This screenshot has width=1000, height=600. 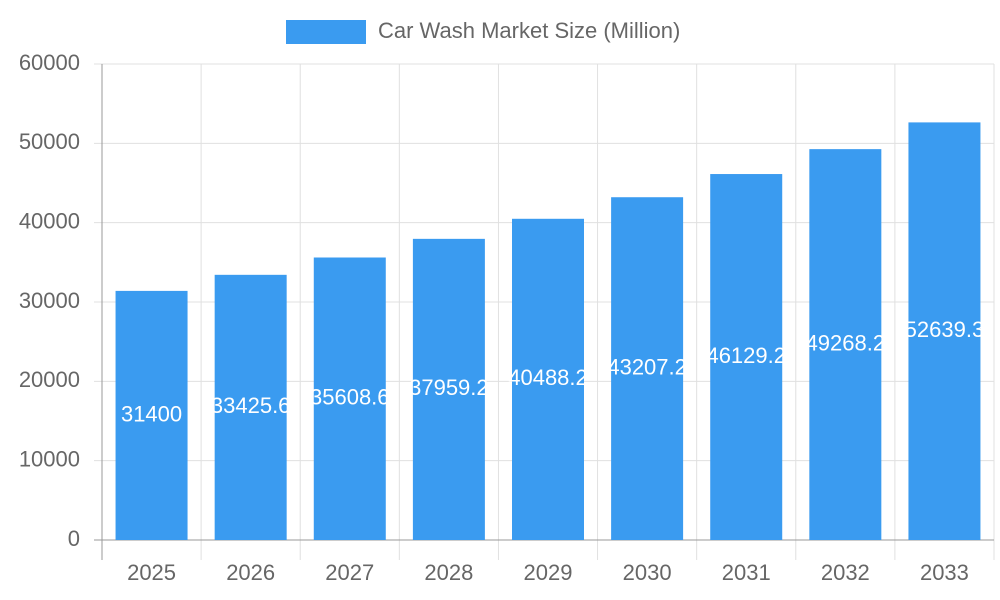 I want to click on data-label: 52639.3, so click(x=945, y=329).